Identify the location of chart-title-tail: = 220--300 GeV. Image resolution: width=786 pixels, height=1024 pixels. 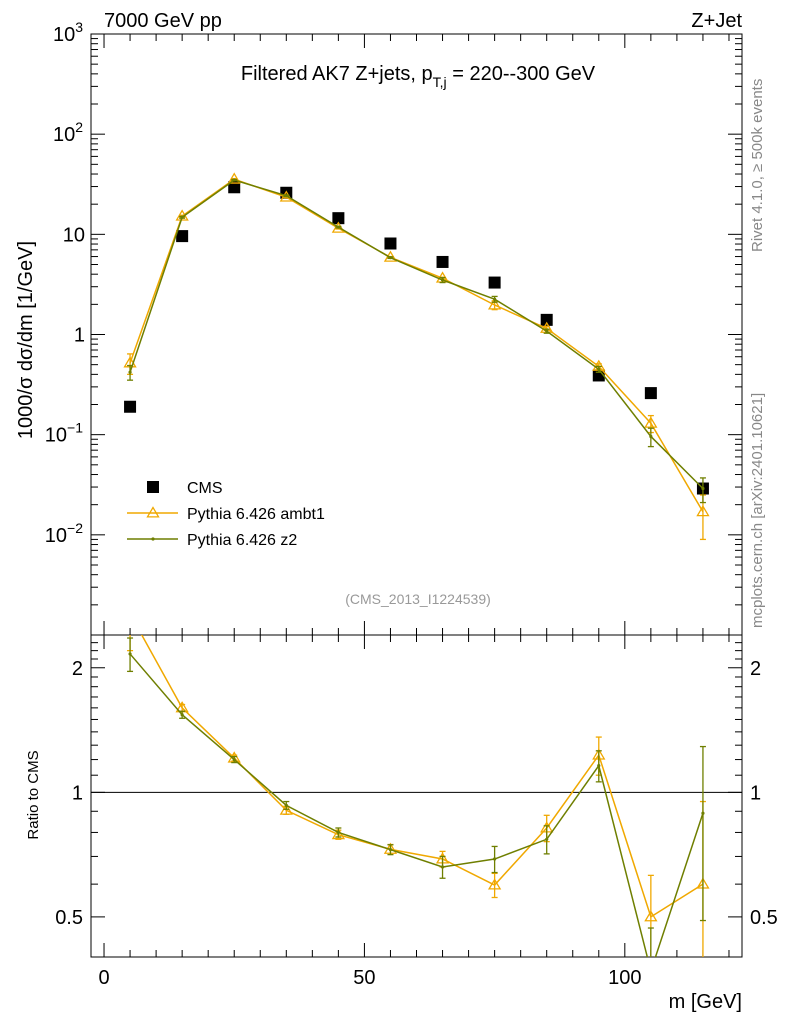
(521, 74).